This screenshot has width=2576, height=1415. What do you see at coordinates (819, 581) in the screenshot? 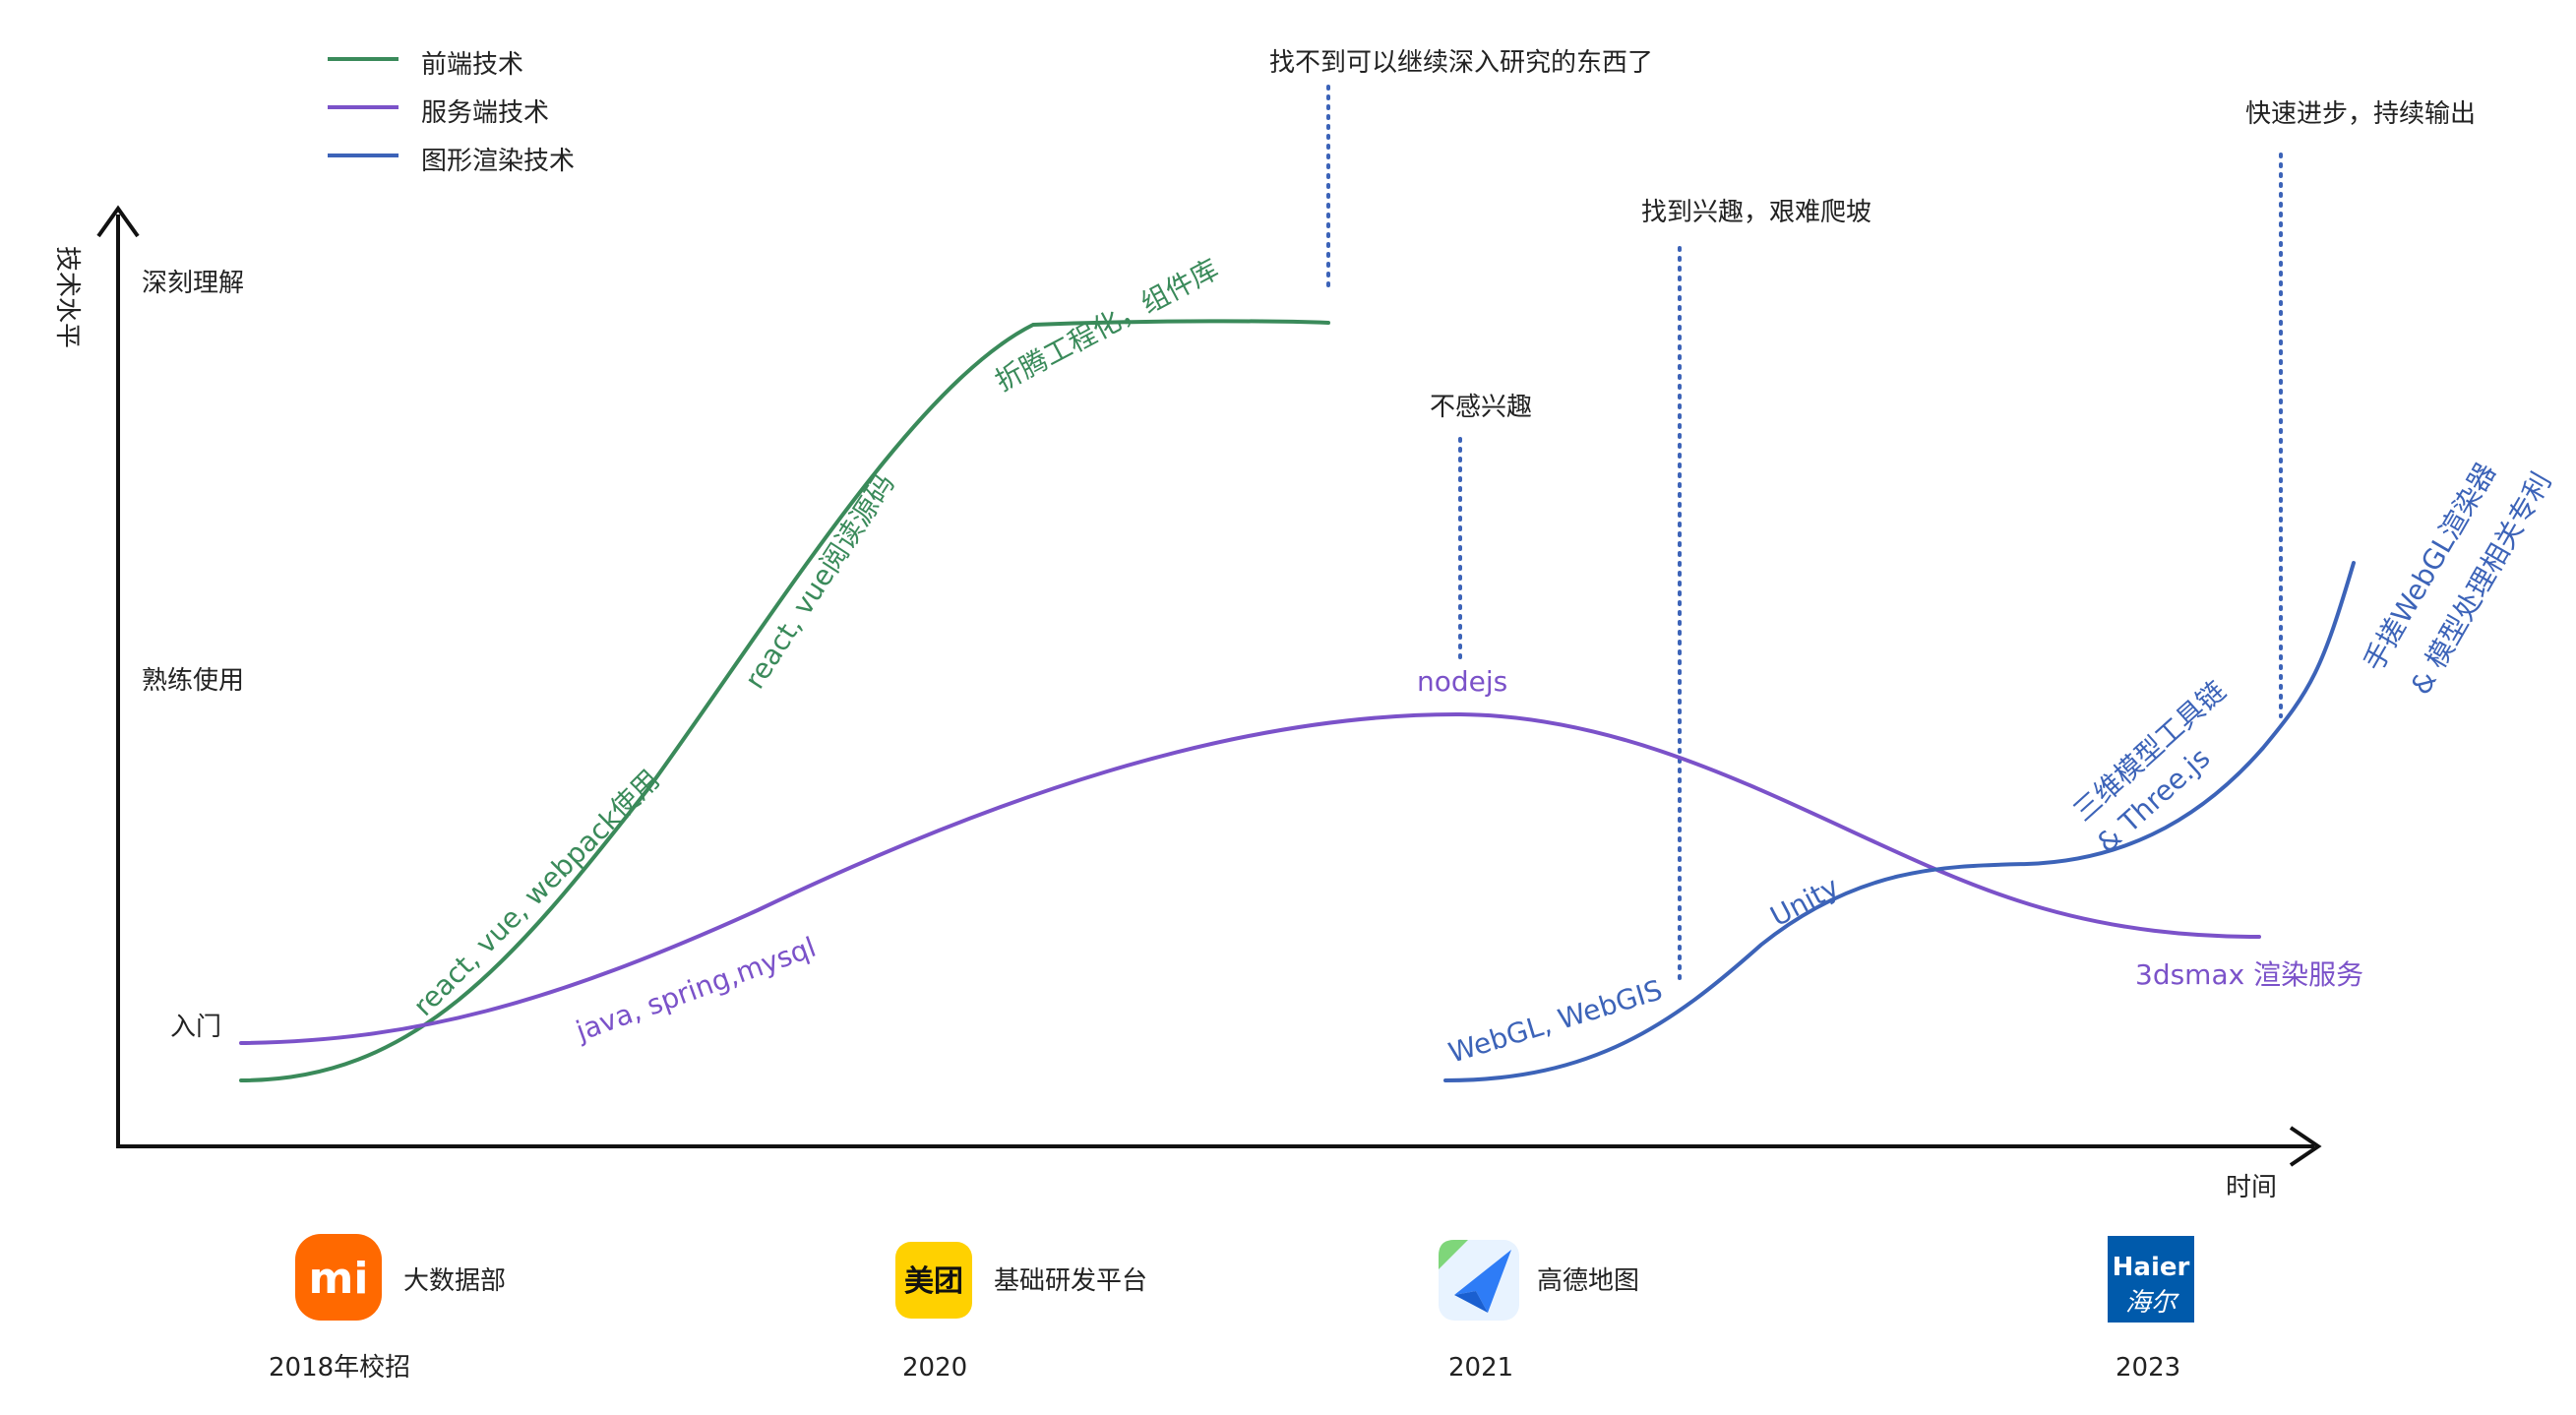
I see `annotation-frontend-2: react, vue阅读源码` at bounding box center [819, 581].